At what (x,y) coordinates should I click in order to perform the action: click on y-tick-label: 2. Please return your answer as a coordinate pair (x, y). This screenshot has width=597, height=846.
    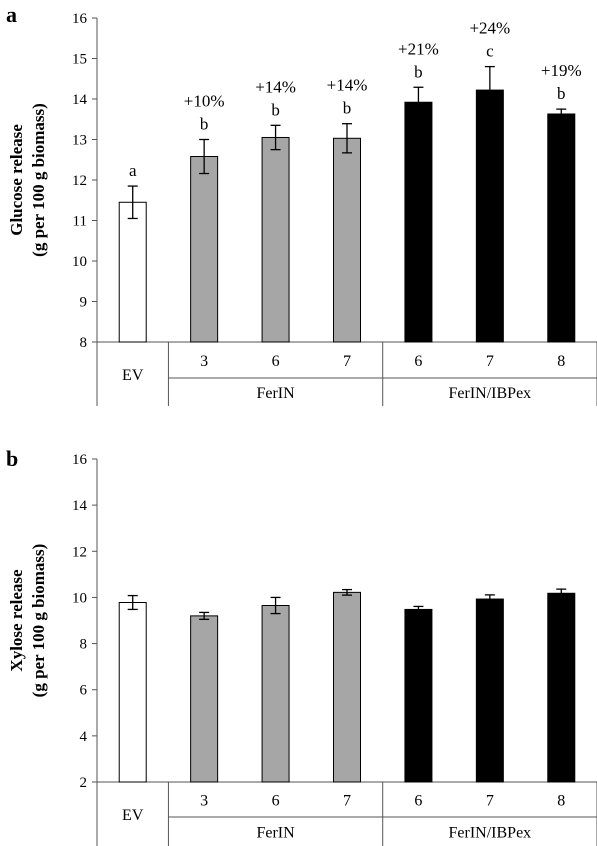
    Looking at the image, I should click on (84, 783).